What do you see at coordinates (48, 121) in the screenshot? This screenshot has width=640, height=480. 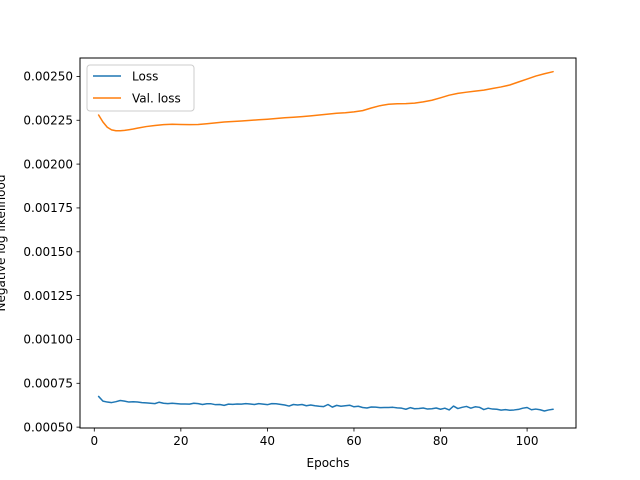 I see `y-tick-label: 0.00225` at bounding box center [48, 121].